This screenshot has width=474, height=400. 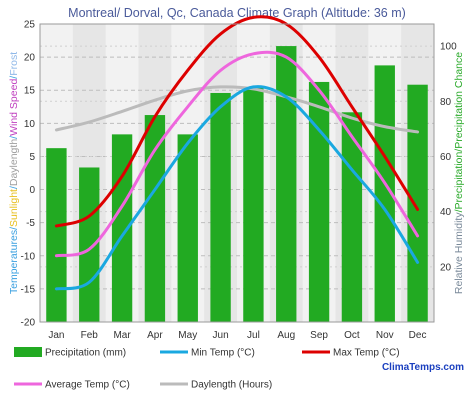 What do you see at coordinates (28, 256) in the screenshot?
I see `left-tick-label: -10` at bounding box center [28, 256].